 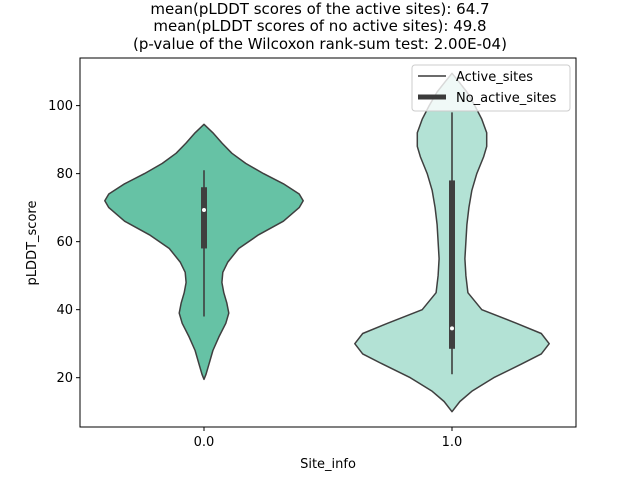 I want to click on legend-no-active-sites-label: No_active_sites, so click(x=506, y=98).